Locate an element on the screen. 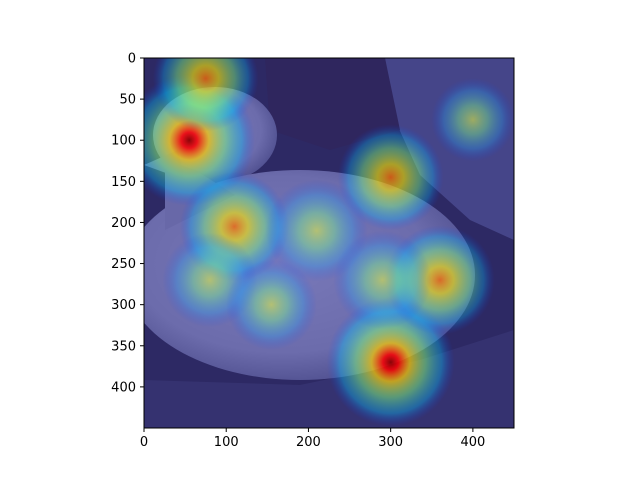 The image size is (640, 480). y-tick-label: 200 is located at coordinates (123, 223).